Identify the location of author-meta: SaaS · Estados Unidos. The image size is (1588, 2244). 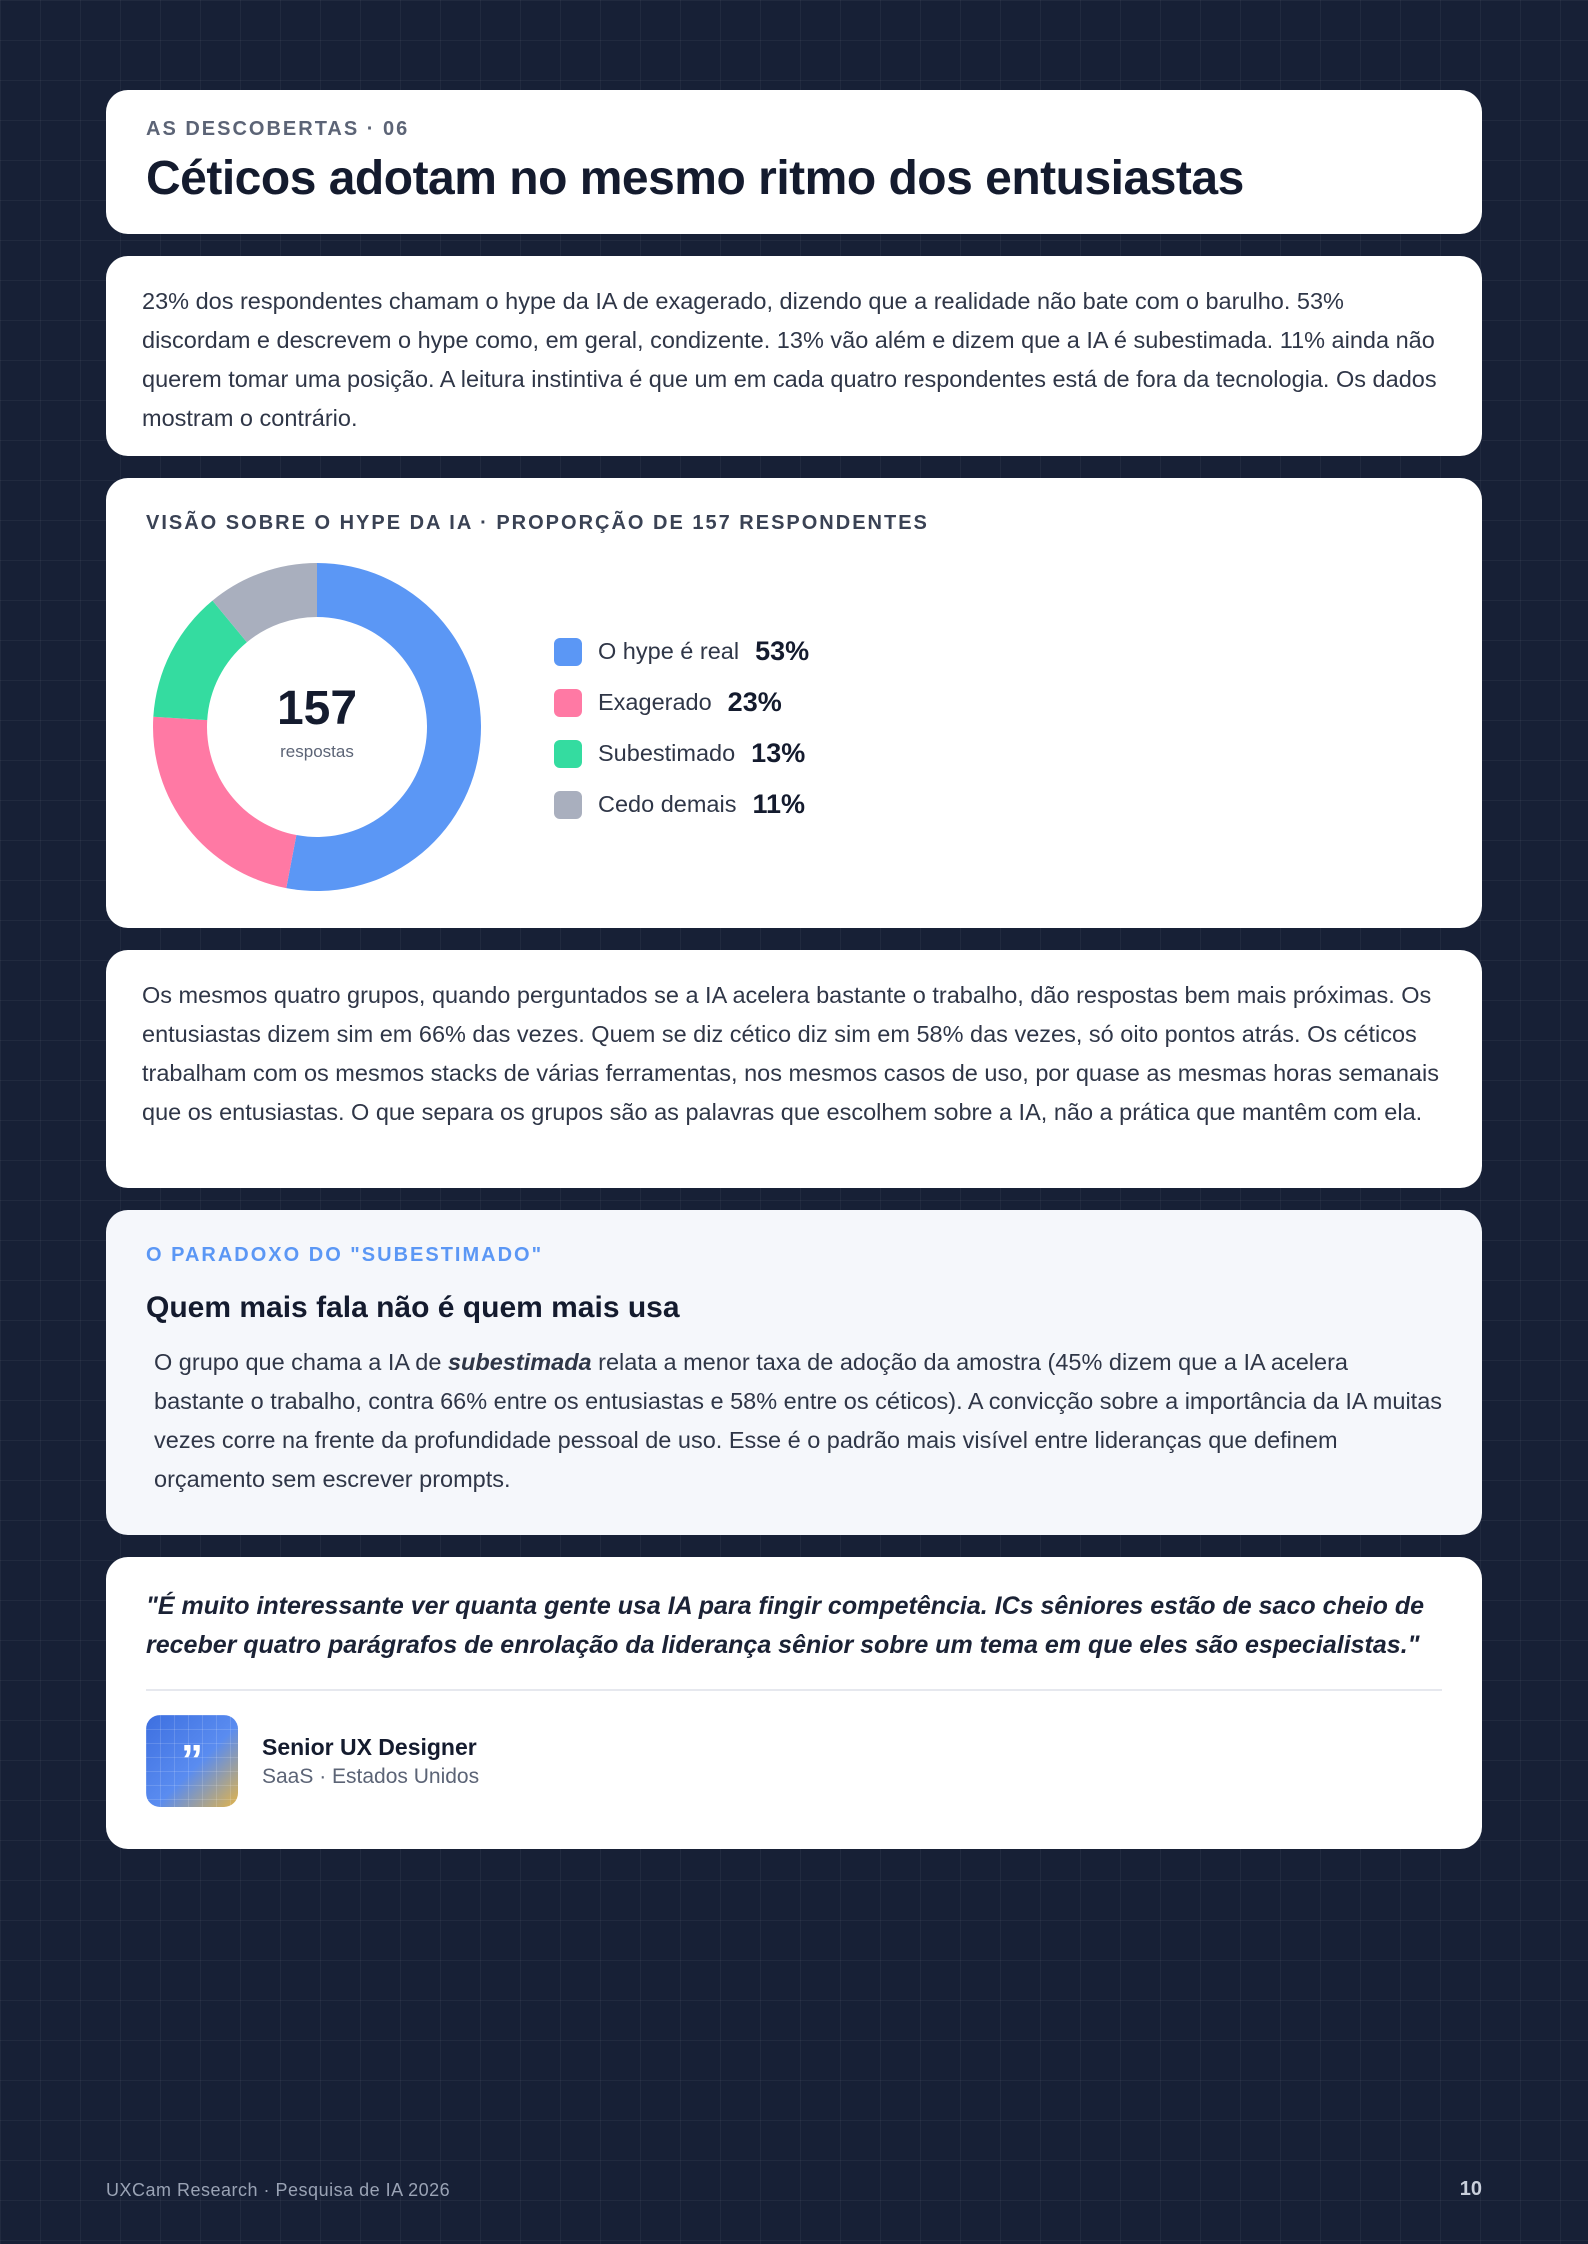
(371, 1776).